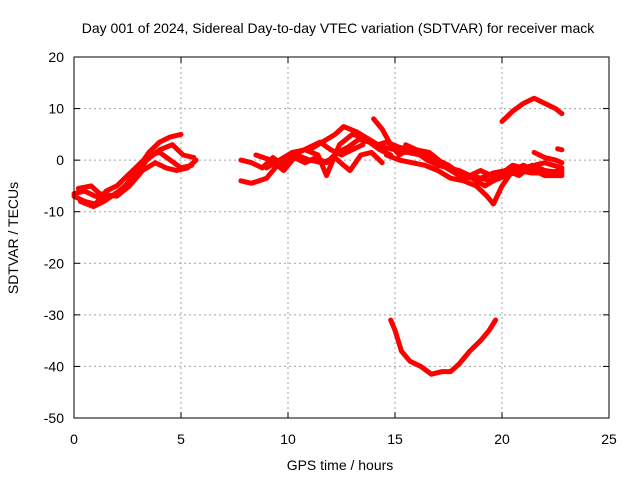 Image resolution: width=640 pixels, height=480 pixels. I want to click on x-tick-label: 10, so click(288, 439).